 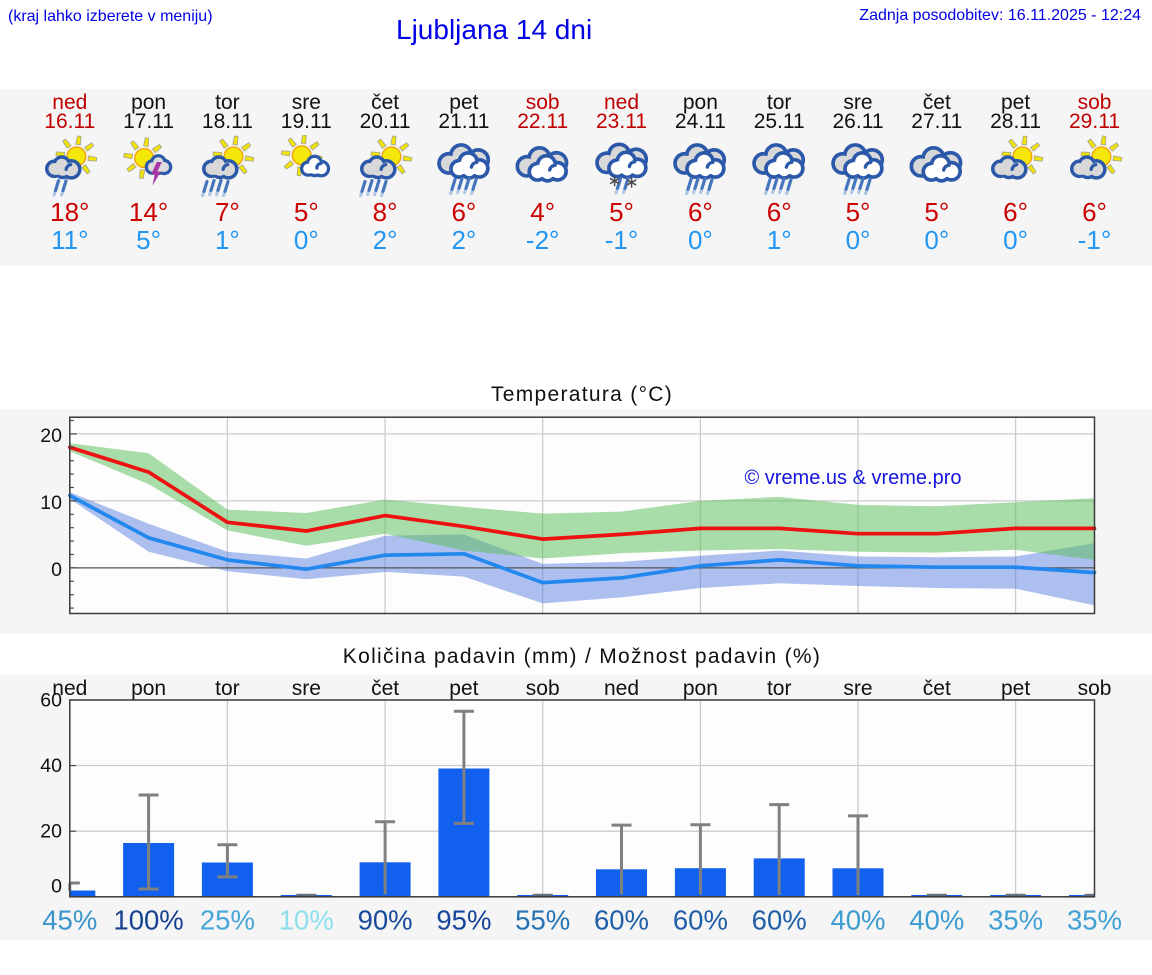 I want to click on svg-text: 60, so click(x=51, y=701).